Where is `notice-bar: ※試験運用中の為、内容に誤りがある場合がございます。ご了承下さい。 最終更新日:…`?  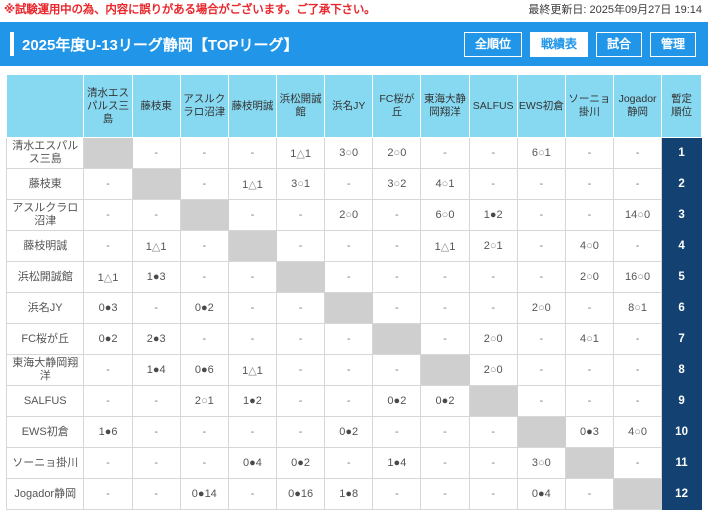
notice-bar: ※試験運用中の為、内容に誤りがある場合がございます。ご了承下さい。 最終更新日:… is located at coordinates (354, 9).